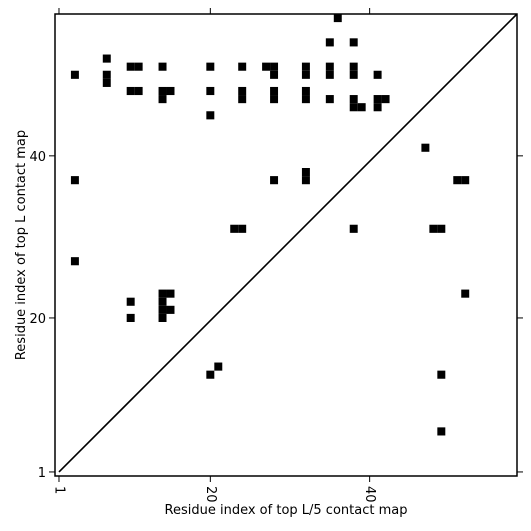  What do you see at coordinates (42, 473) in the screenshot?
I see `y-tick-label: 1` at bounding box center [42, 473].